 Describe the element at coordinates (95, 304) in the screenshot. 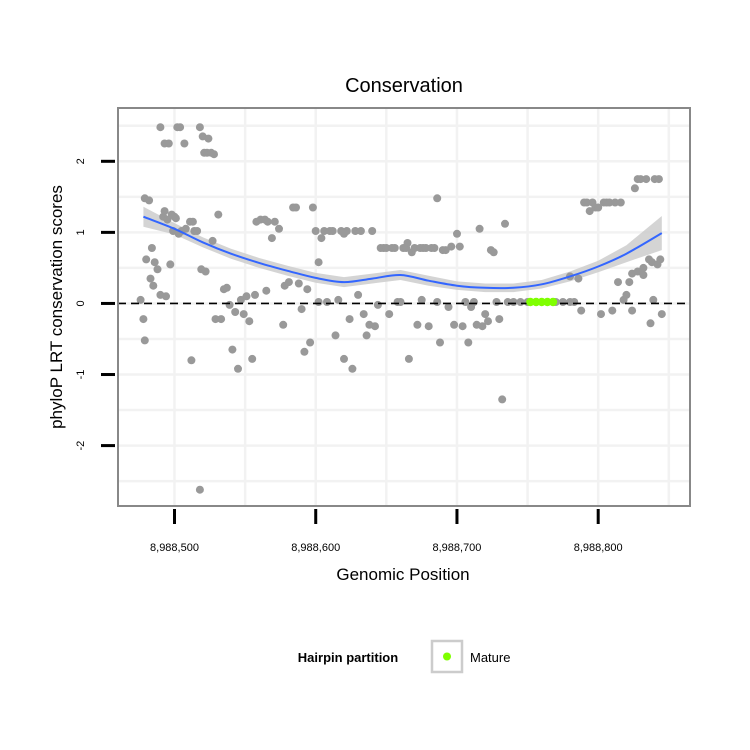

I see `y-axis: -2 -1 0 1 2` at that location.